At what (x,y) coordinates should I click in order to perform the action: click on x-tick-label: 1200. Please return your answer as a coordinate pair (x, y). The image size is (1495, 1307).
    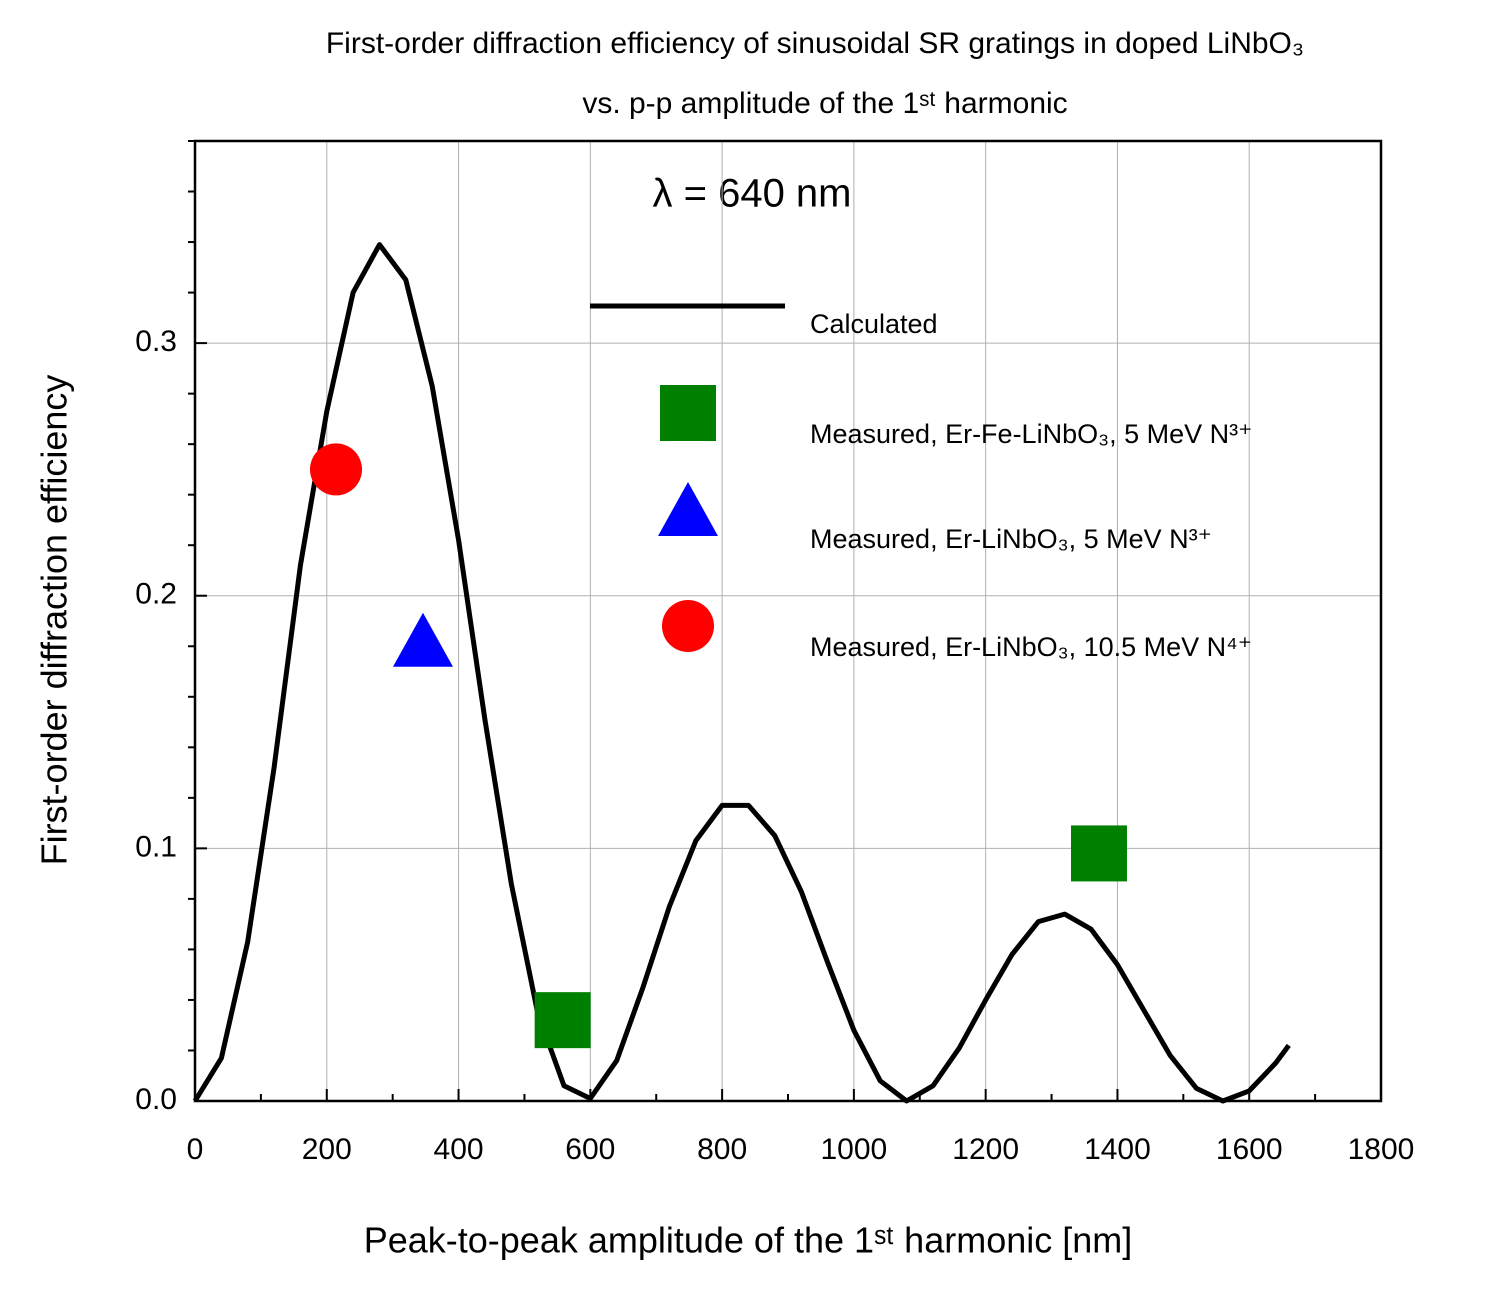
    Looking at the image, I should click on (985, 1149).